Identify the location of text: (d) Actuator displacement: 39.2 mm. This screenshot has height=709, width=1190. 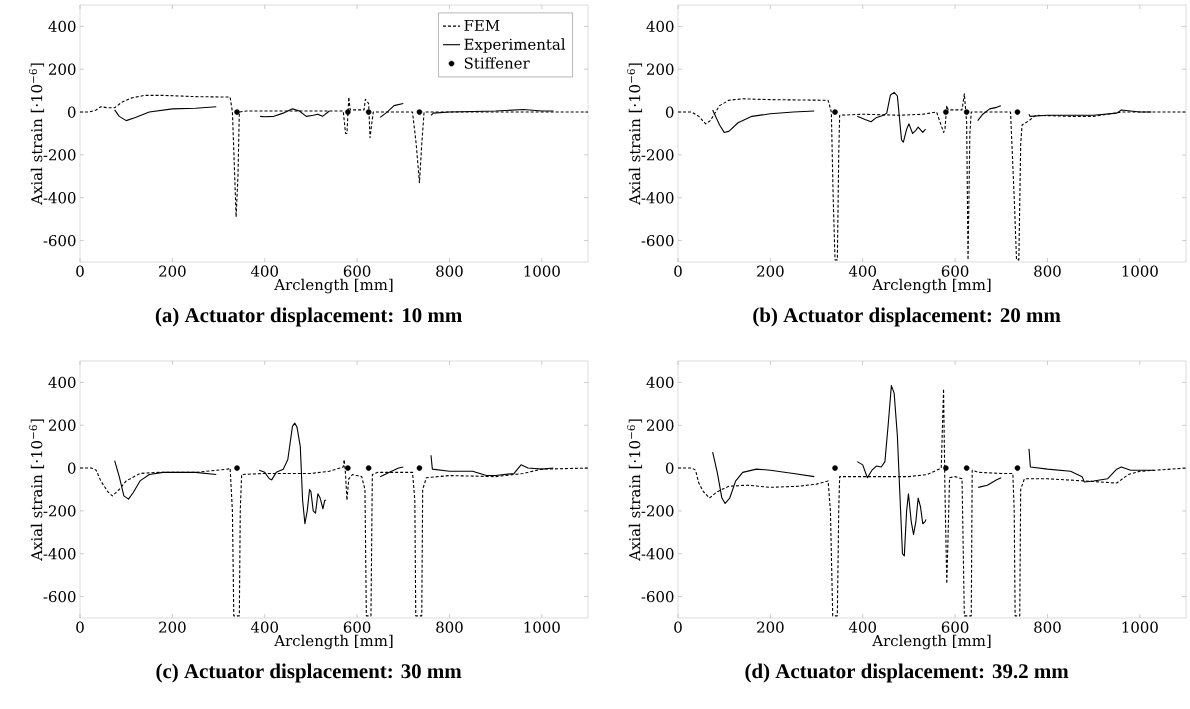
(907, 673).